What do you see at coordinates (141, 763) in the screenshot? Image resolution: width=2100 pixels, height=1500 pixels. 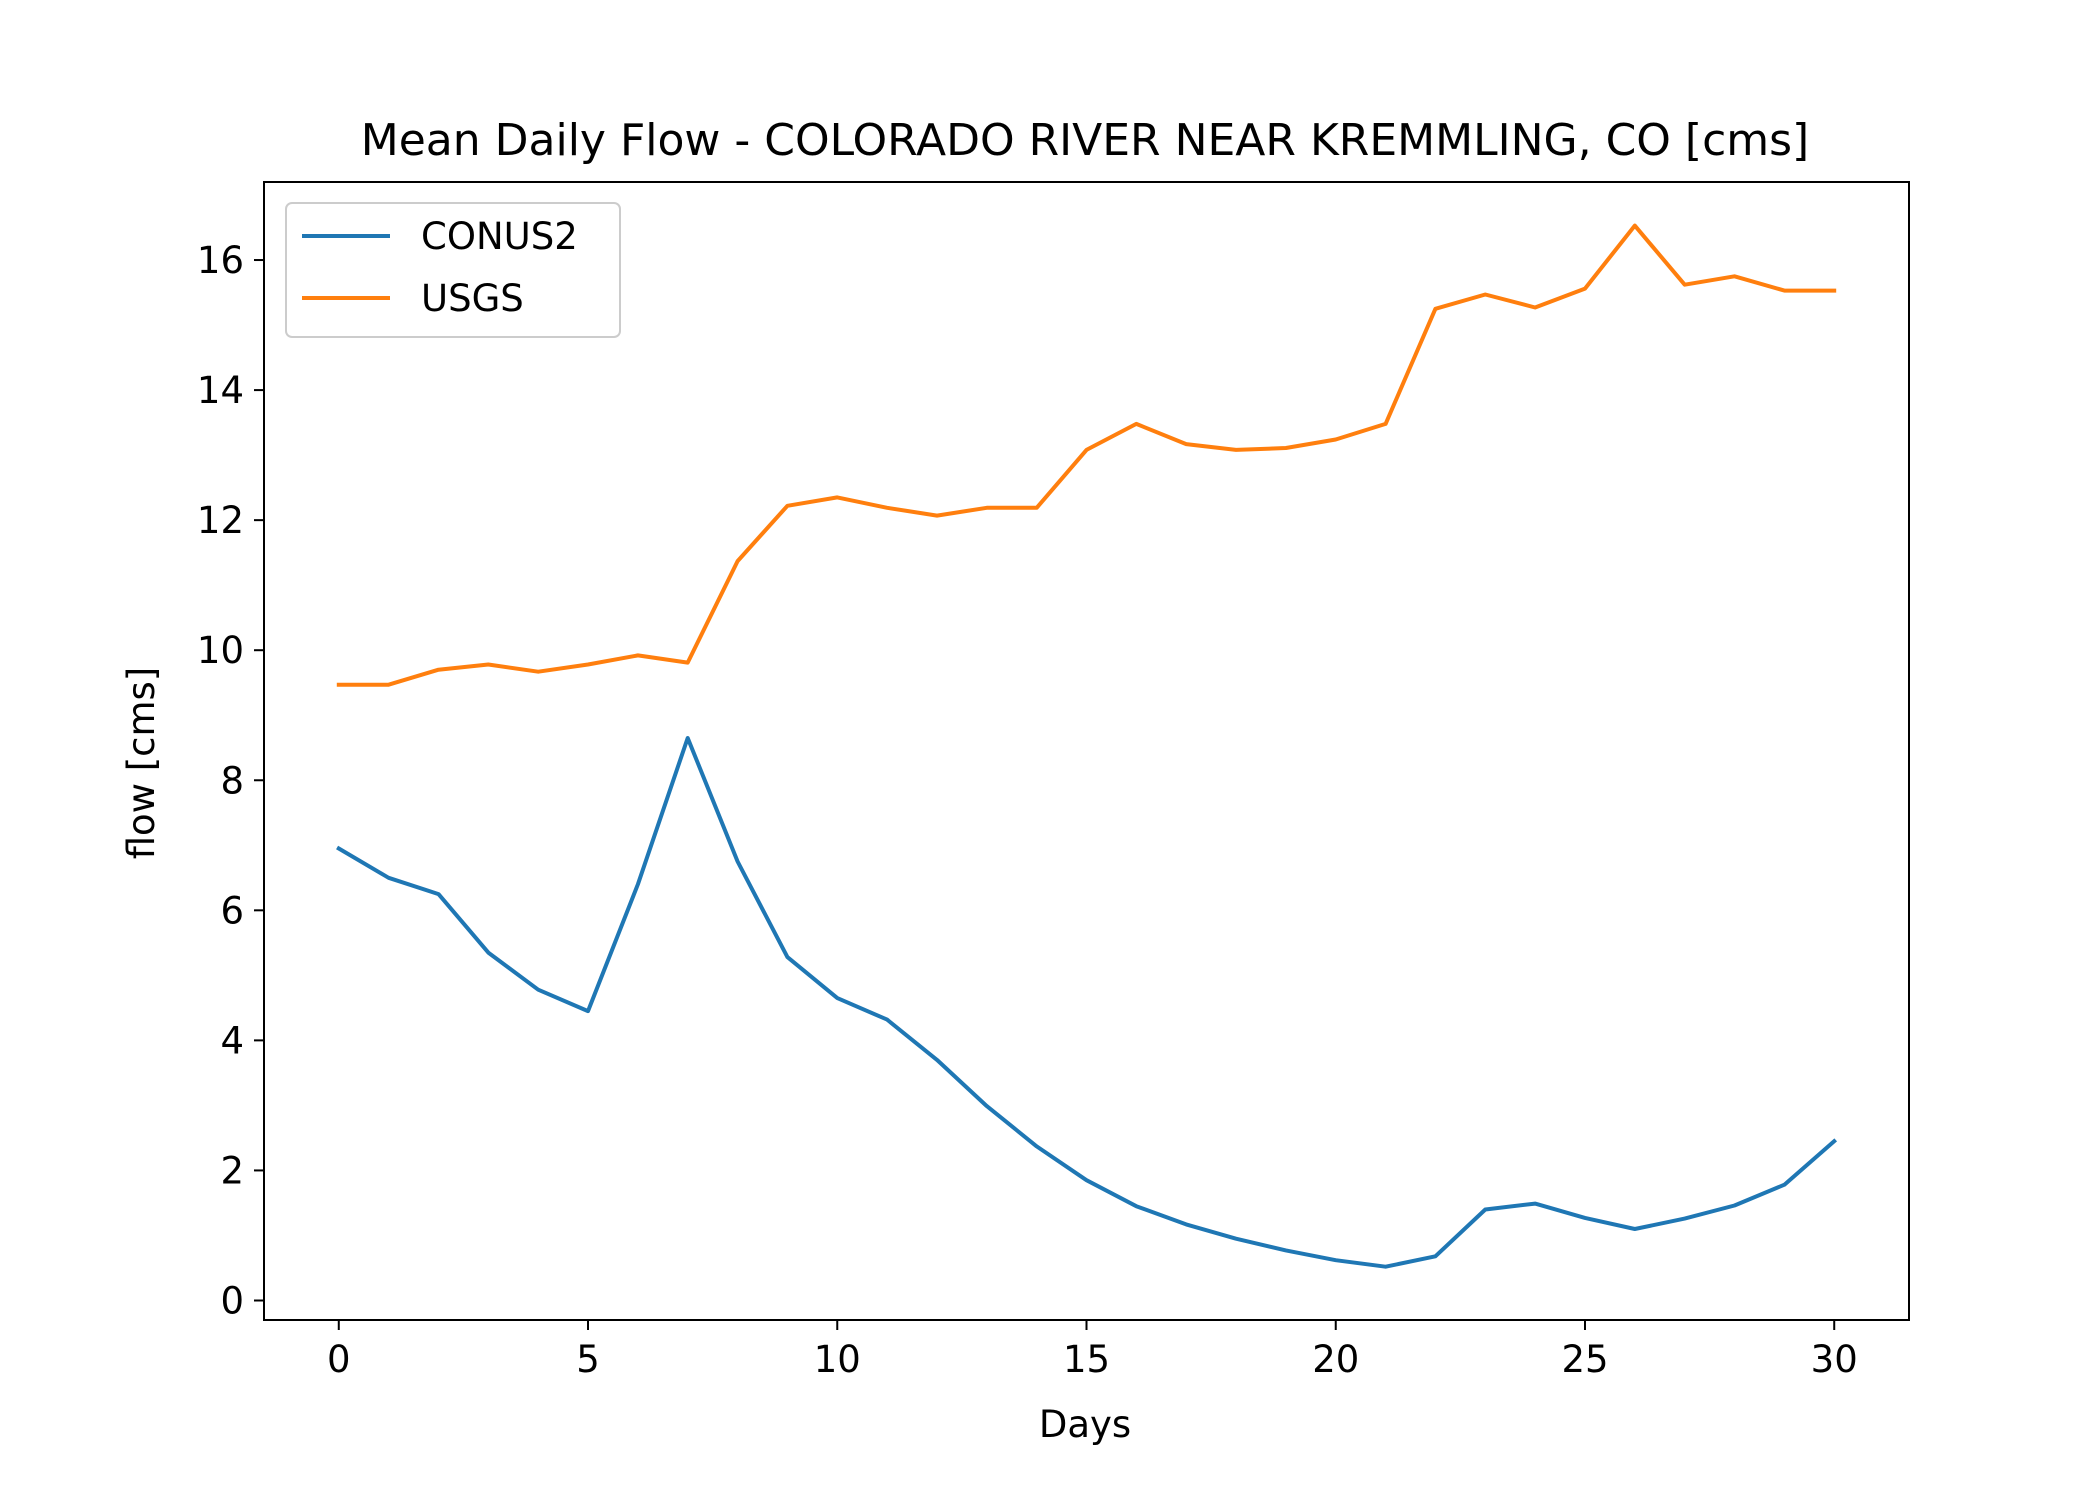 I see `y-axis-label: flow [cms]` at bounding box center [141, 763].